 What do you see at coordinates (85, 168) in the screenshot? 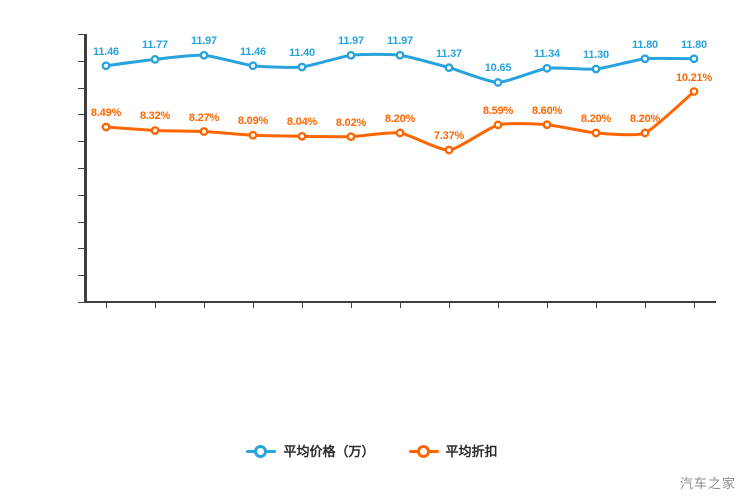
I see `y-axis` at bounding box center [85, 168].